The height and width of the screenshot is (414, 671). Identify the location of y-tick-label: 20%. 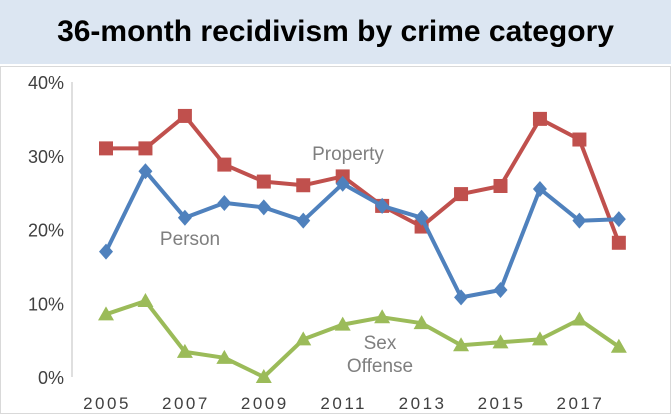
(46, 231).